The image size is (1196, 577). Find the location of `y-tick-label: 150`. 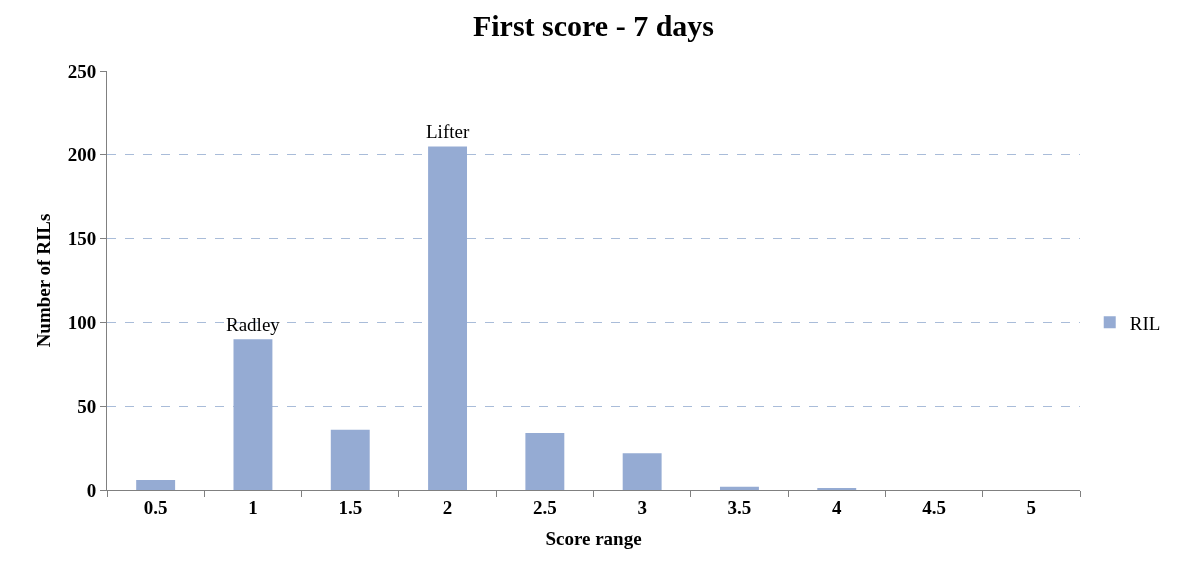

y-tick-label: 150 is located at coordinates (82, 239).